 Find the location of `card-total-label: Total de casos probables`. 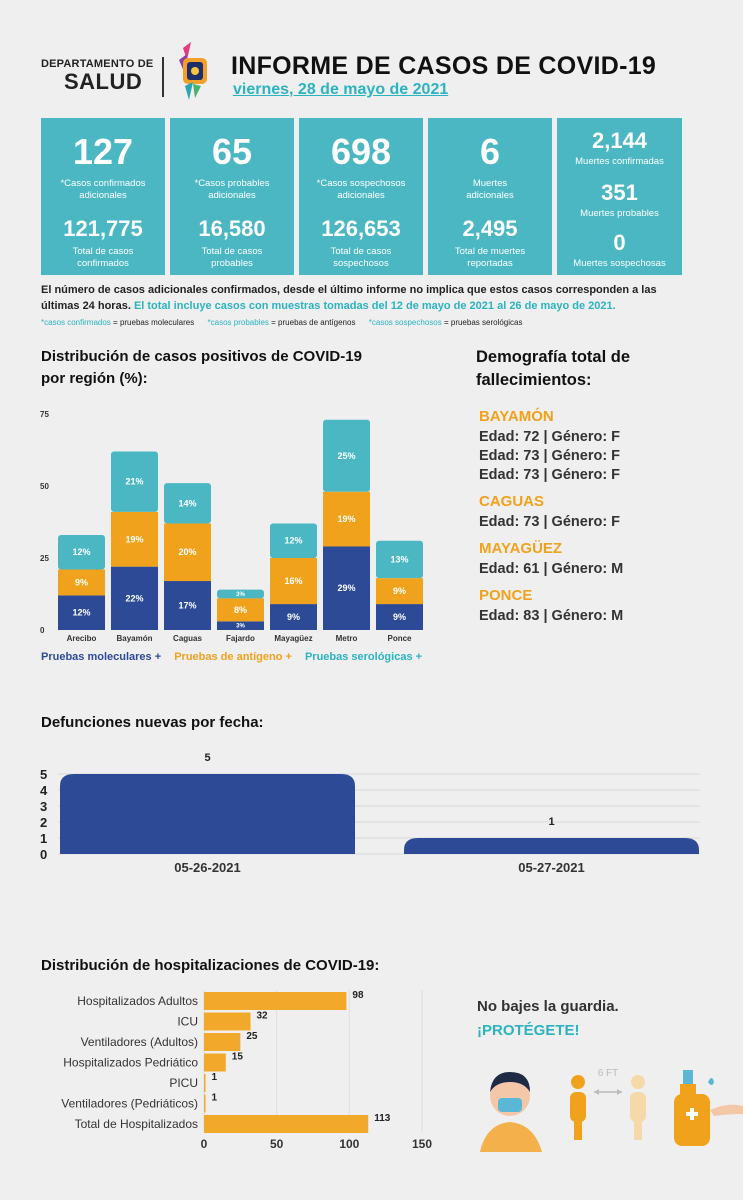

card-total-label: Total de casos probables is located at coordinates (232, 258).